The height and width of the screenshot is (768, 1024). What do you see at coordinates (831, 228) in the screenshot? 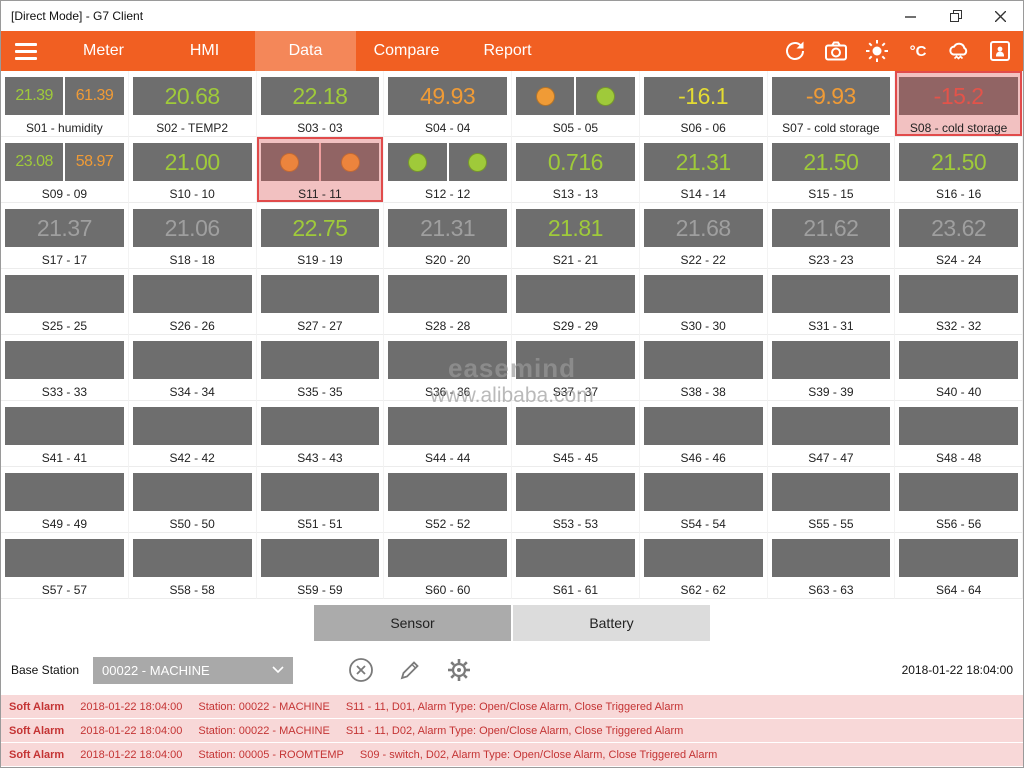
I see `sensor-value: 21.62` at bounding box center [831, 228].